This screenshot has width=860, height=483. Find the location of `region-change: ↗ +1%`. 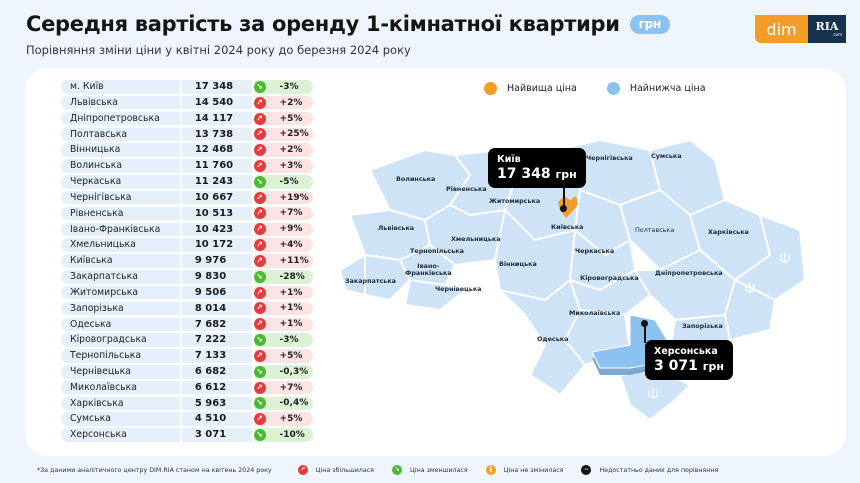

region-change: ↗ +1% is located at coordinates (283, 324).